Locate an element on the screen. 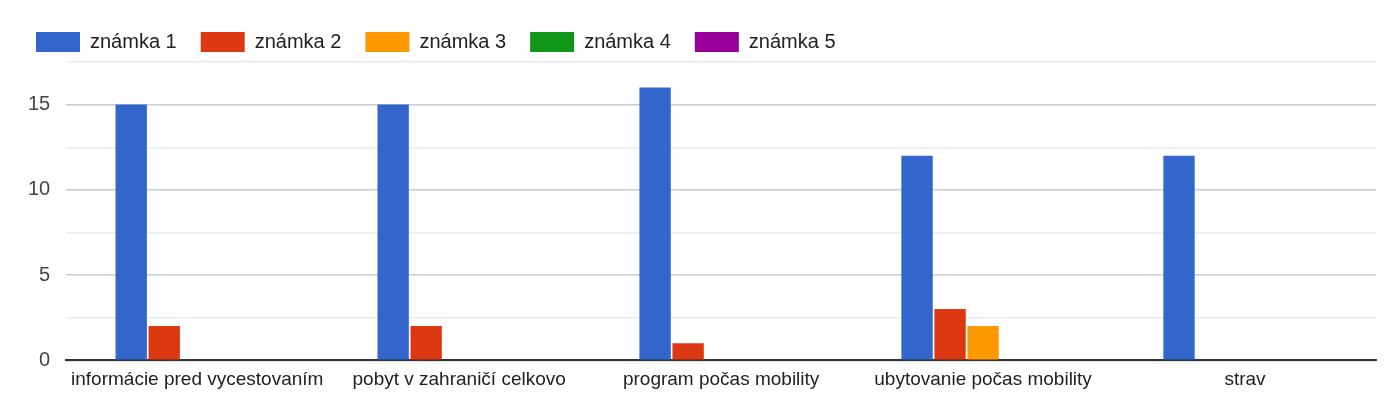 This screenshot has height=407, width=1394. y-tick-label: 10 is located at coordinates (39, 188).